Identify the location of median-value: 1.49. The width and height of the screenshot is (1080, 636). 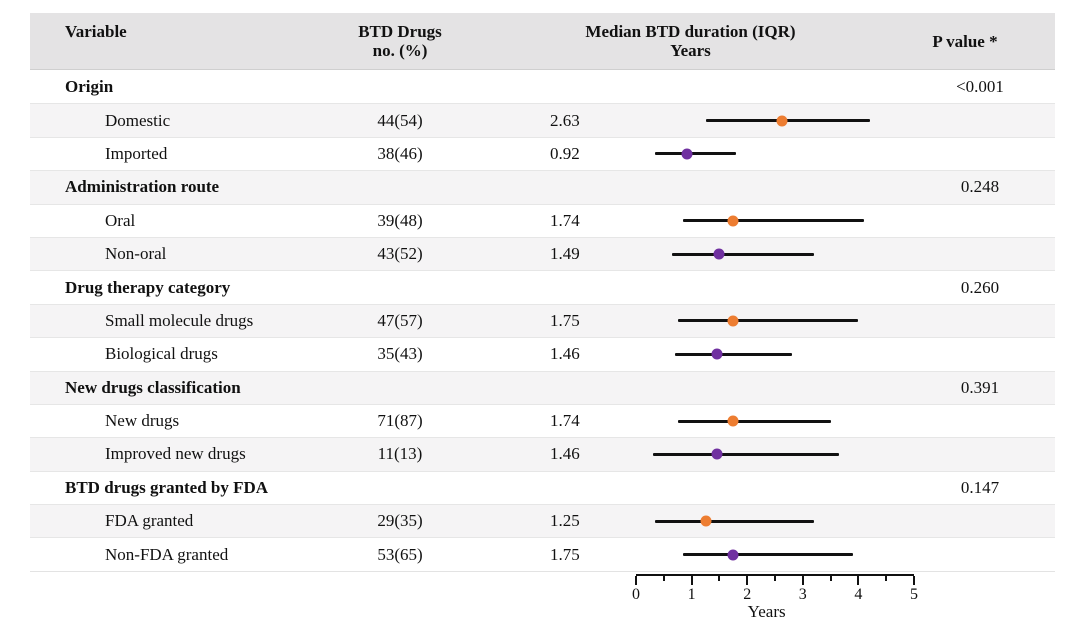
(565, 254).